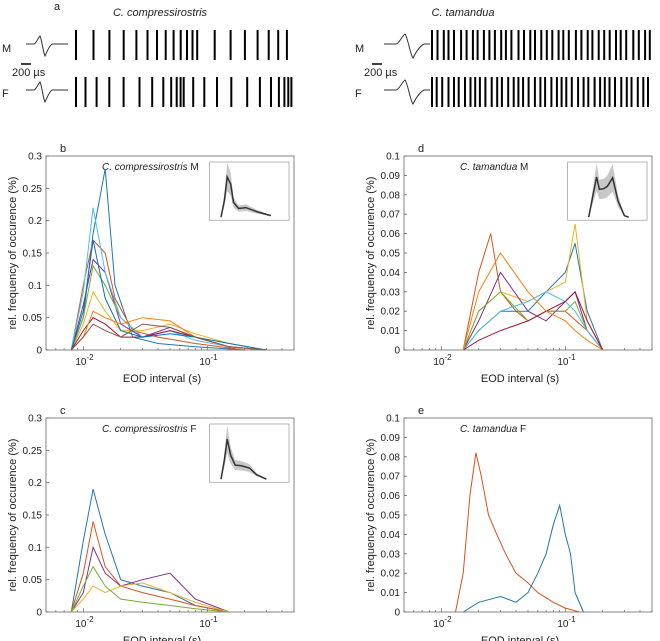 This screenshot has height=641, width=660. I want to click on ylabel-d: rel. frequency of occurence (%), so click(371, 253).